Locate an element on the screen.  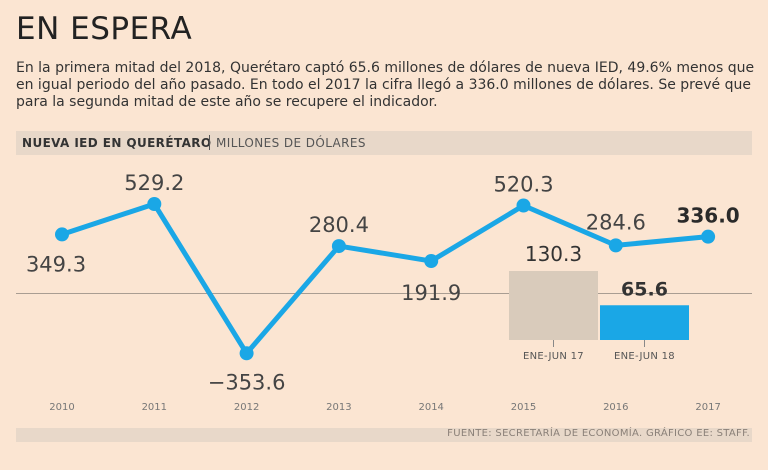
data-label: 520.3 is located at coordinates (523, 185).